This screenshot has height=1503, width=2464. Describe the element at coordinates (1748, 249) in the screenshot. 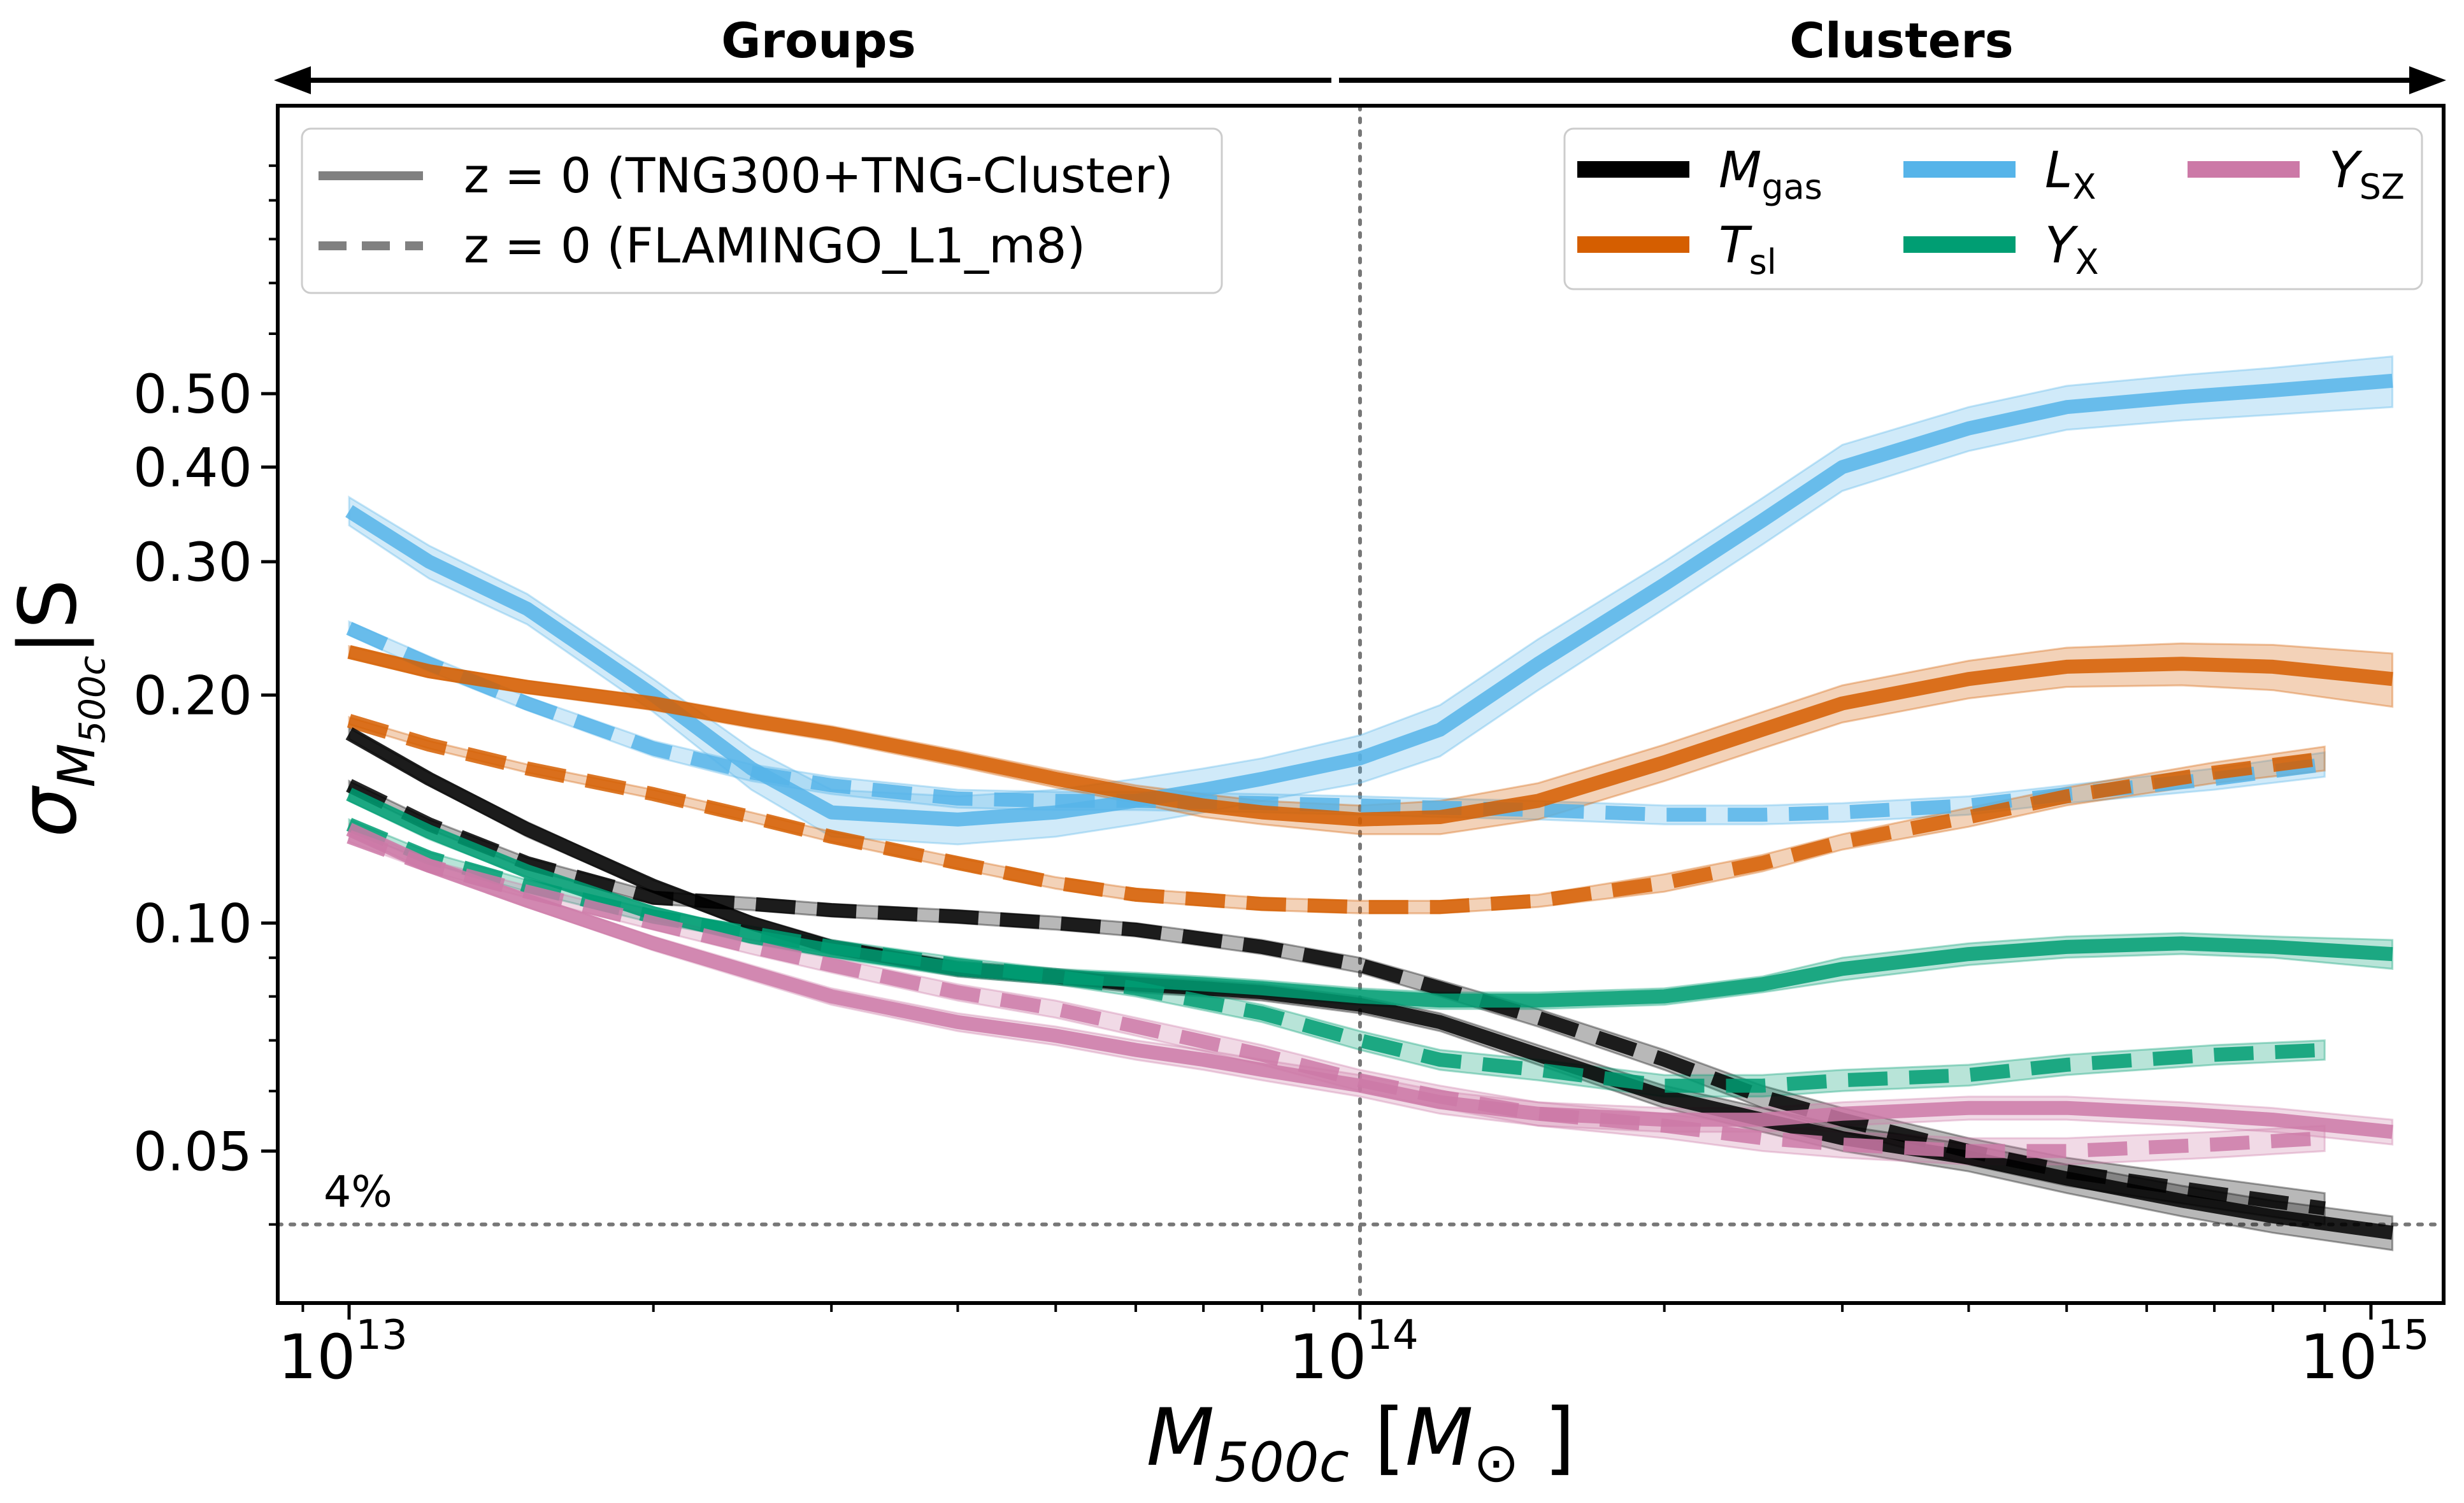

I see `series-legend-label: Tsl` at that location.